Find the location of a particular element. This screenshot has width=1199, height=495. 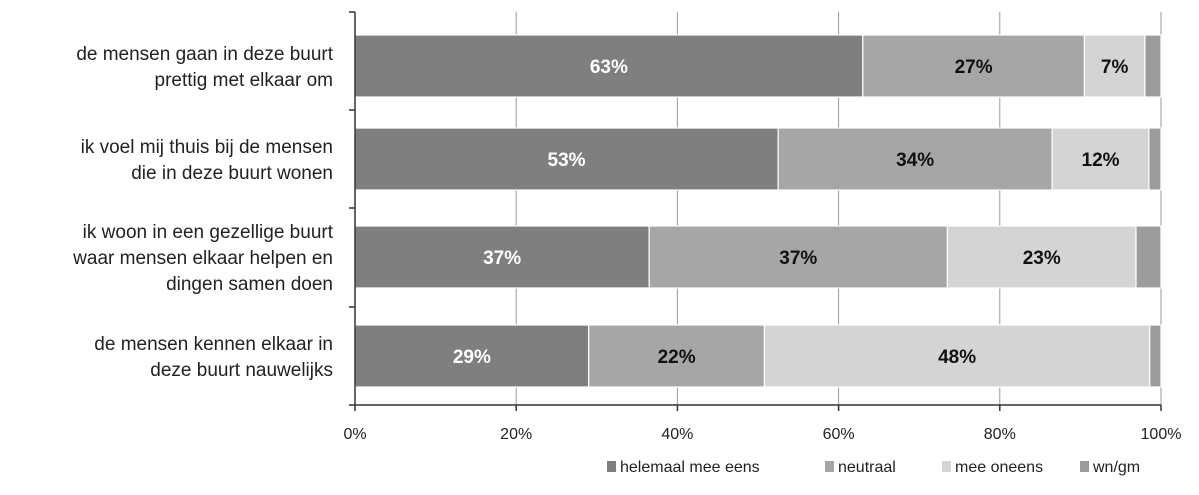

data-label: 63% is located at coordinates (609, 67).